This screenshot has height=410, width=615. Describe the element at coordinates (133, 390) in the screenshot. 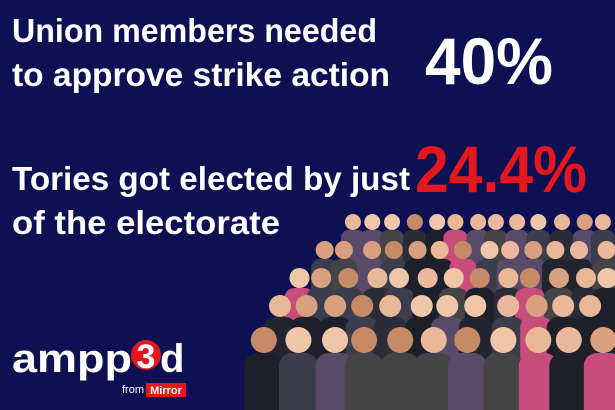

I see `logo-from: from` at that location.